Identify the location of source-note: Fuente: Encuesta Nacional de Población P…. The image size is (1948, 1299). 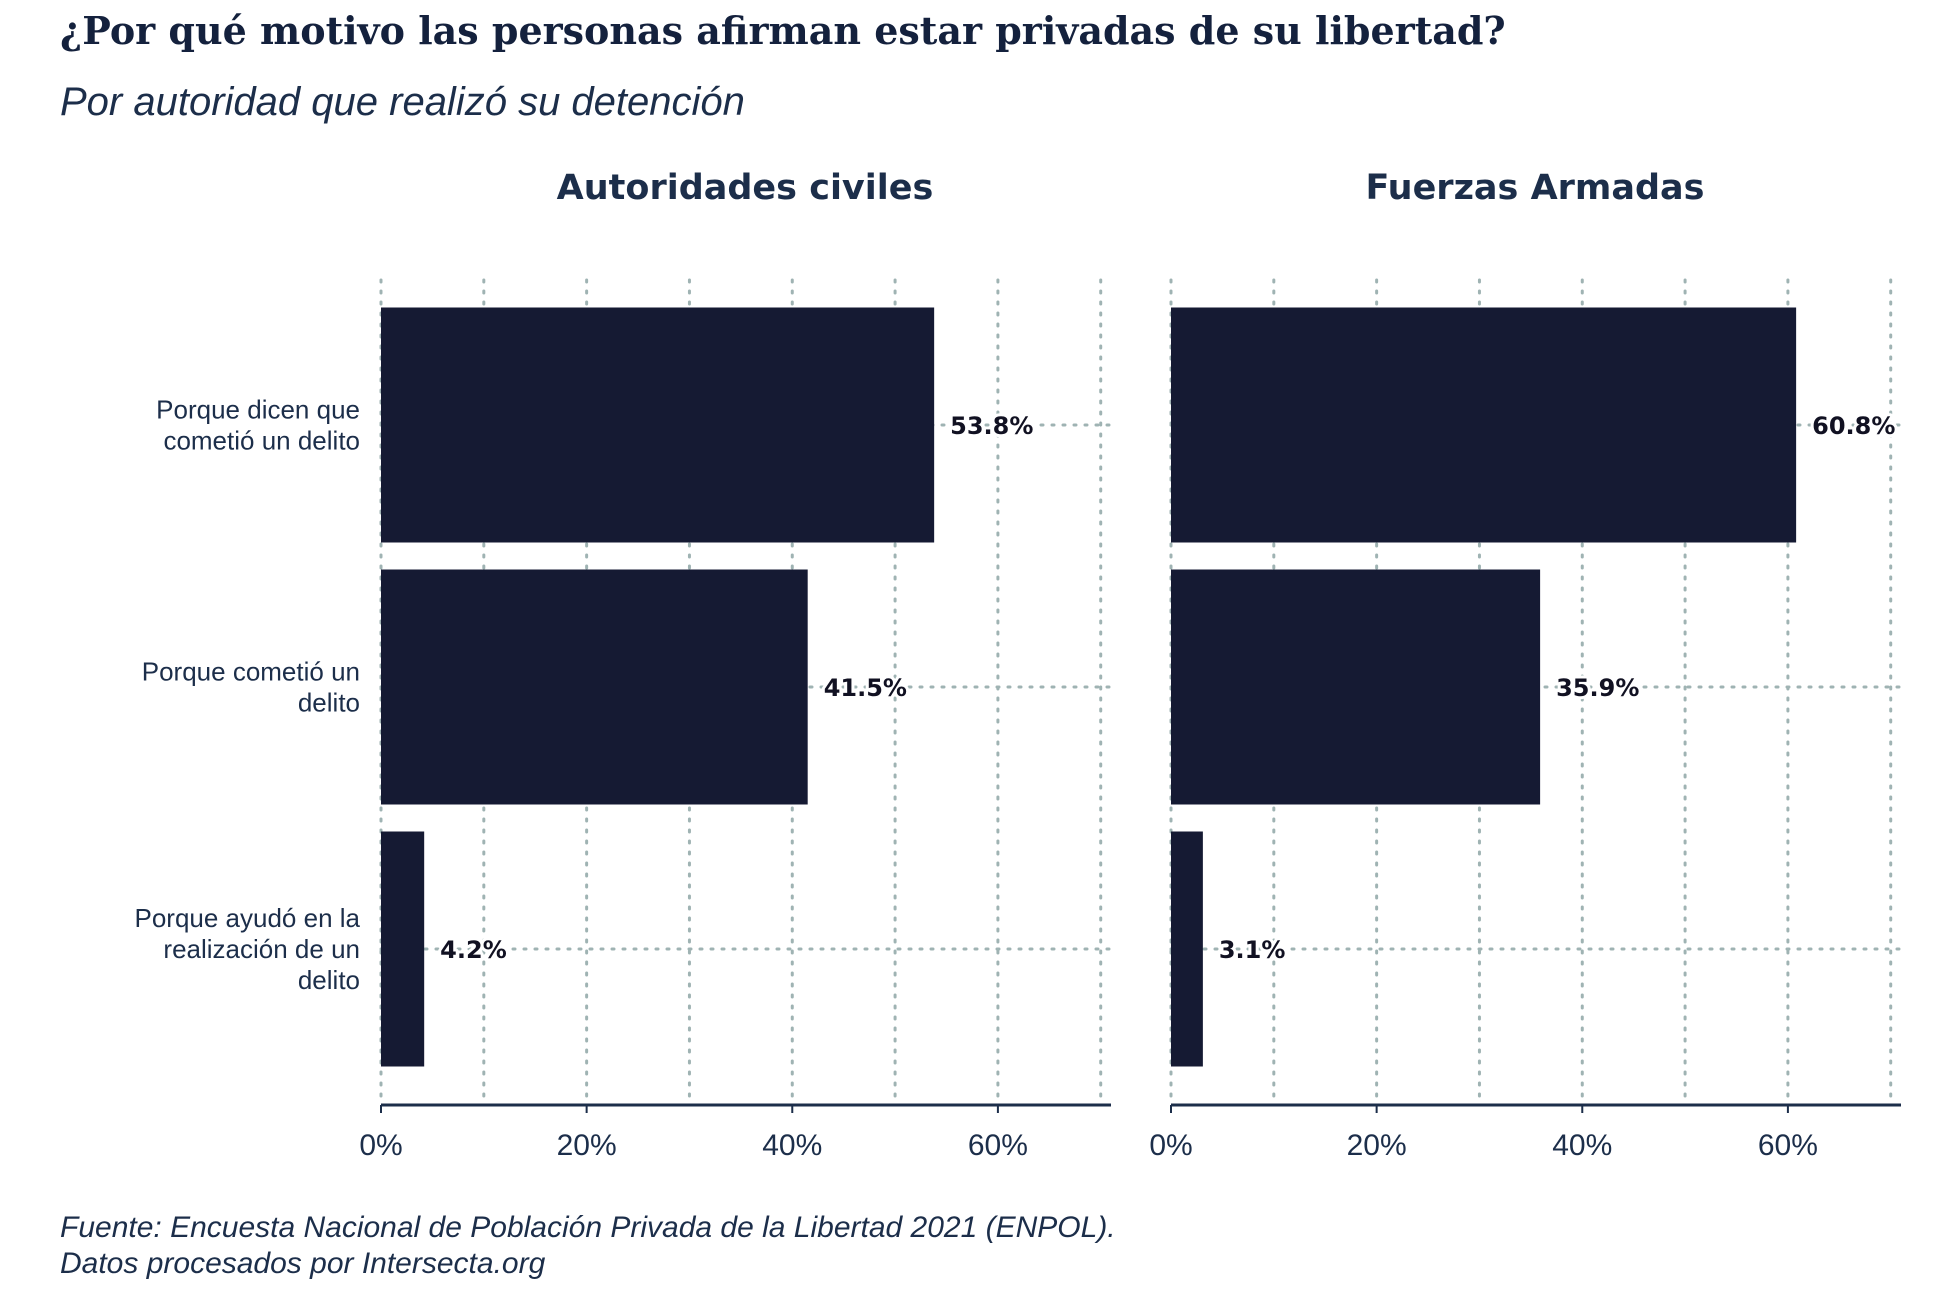
(588, 1246).